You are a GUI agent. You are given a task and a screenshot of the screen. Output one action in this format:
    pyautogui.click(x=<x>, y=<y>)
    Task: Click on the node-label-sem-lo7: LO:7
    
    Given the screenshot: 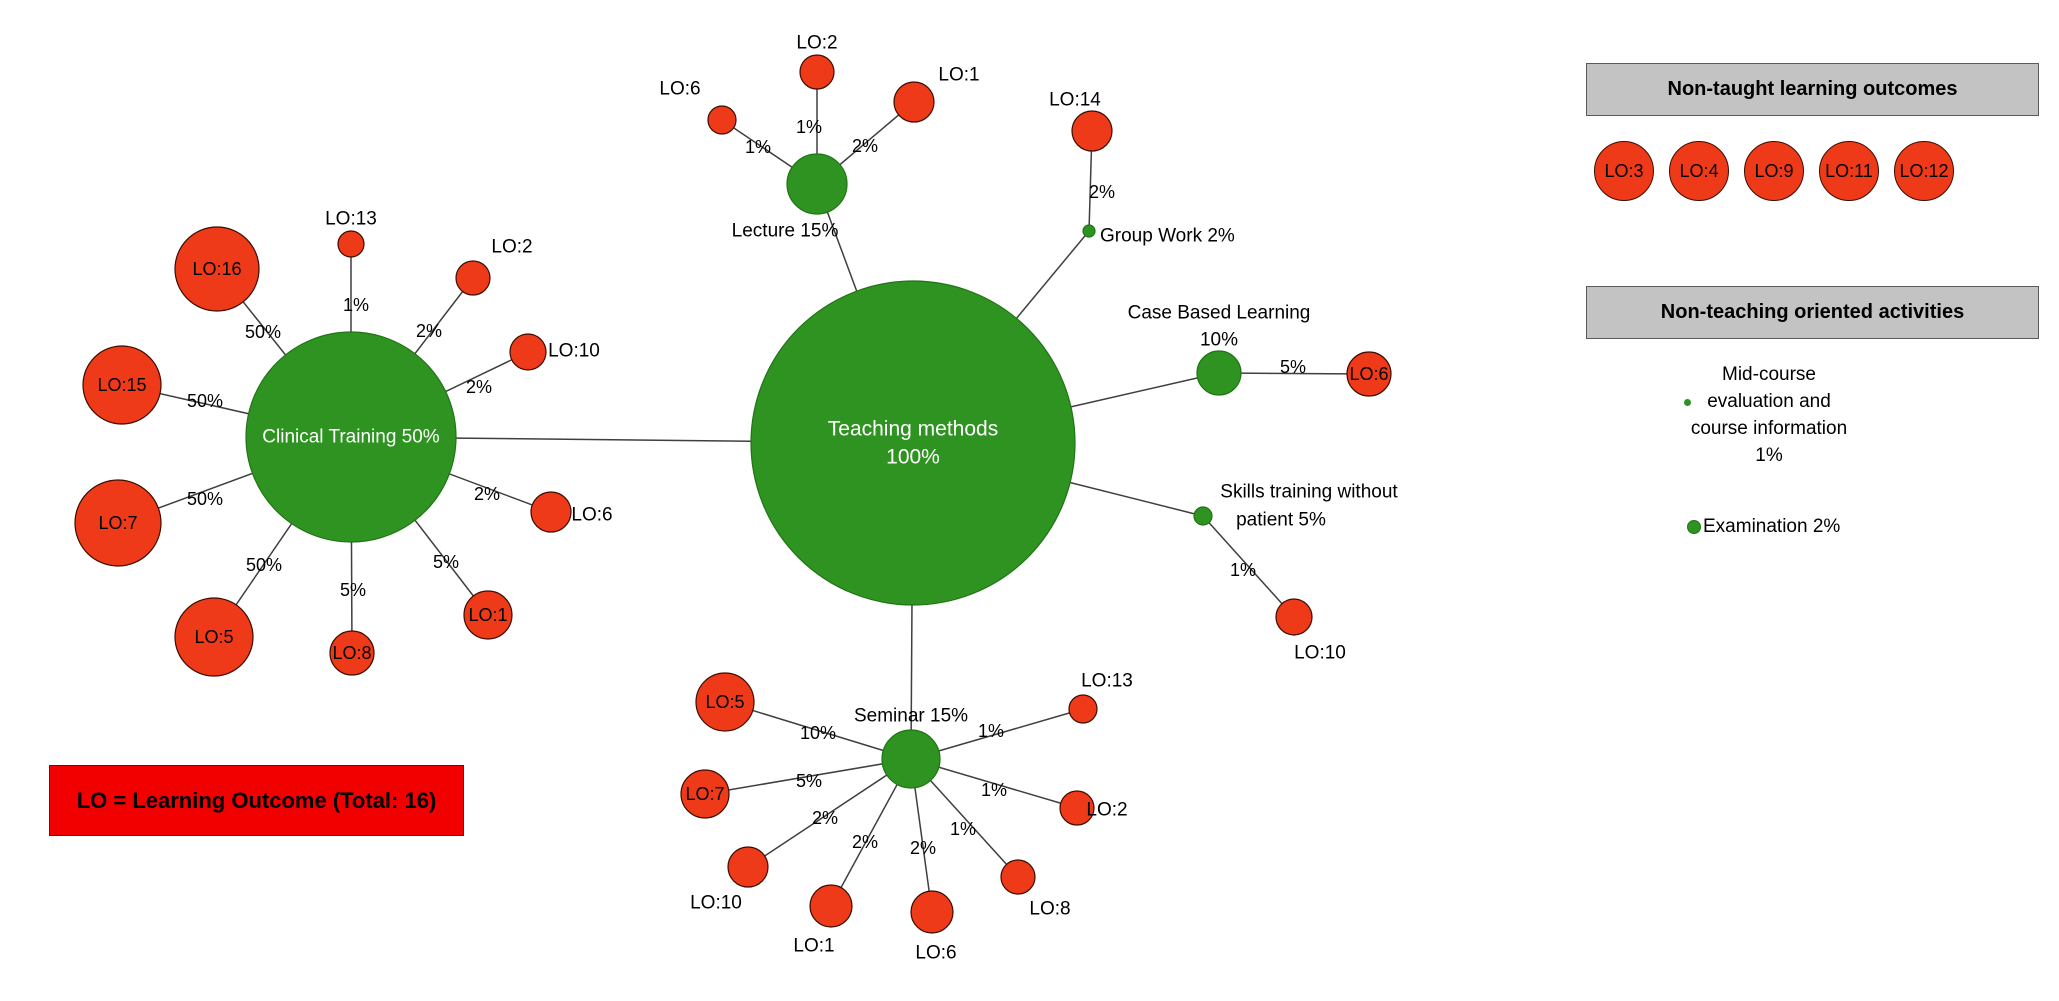 What is the action you would take?
    pyautogui.click(x=704, y=794)
    